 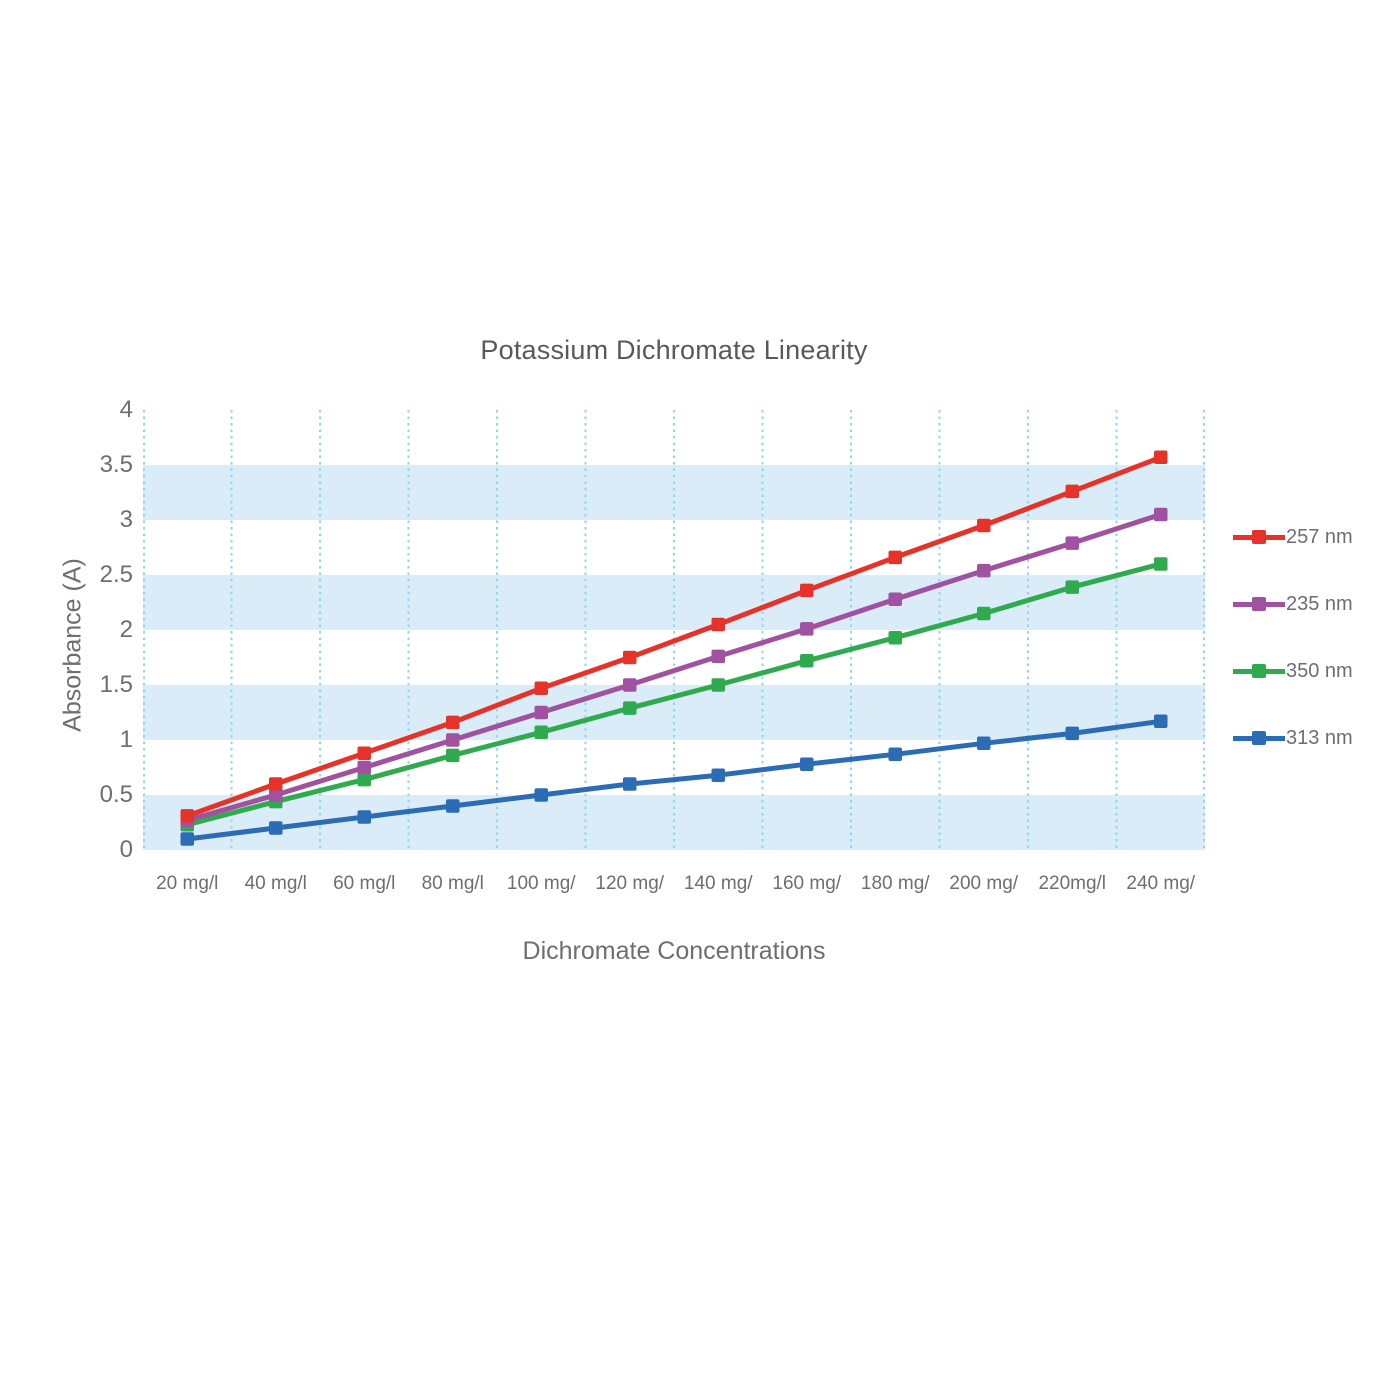 What do you see at coordinates (630, 883) in the screenshot?
I see `x-tick-label: 120 mg/` at bounding box center [630, 883].